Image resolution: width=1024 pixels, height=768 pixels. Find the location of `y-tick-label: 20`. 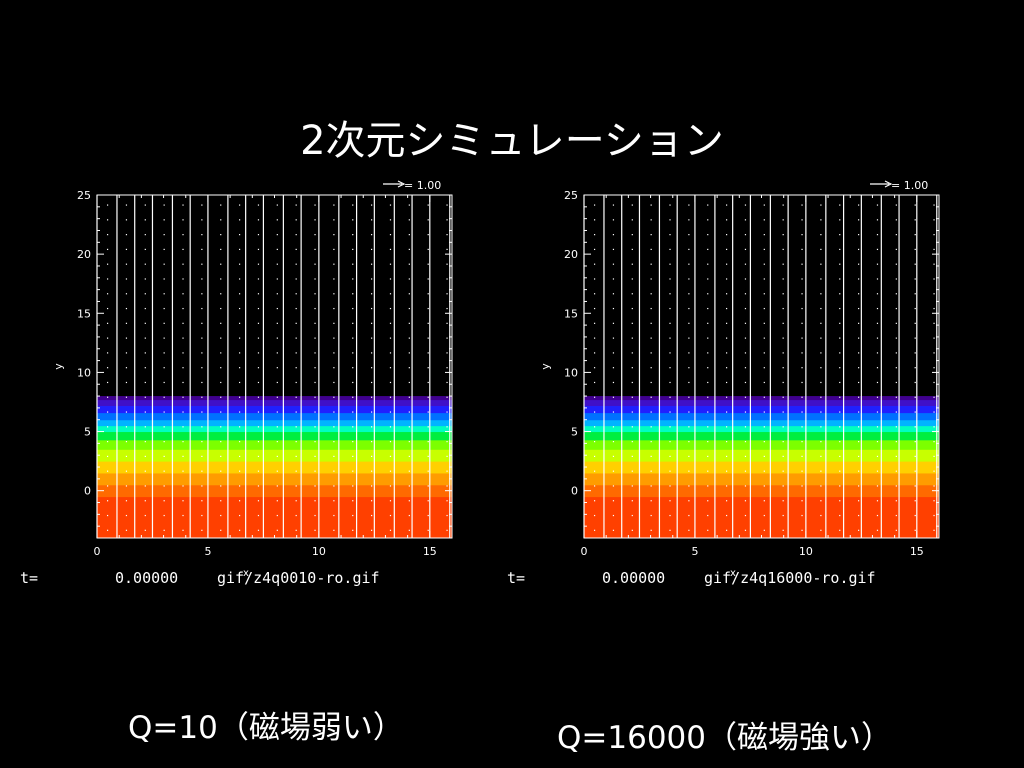

y-tick-label: 20 is located at coordinates (84, 254).